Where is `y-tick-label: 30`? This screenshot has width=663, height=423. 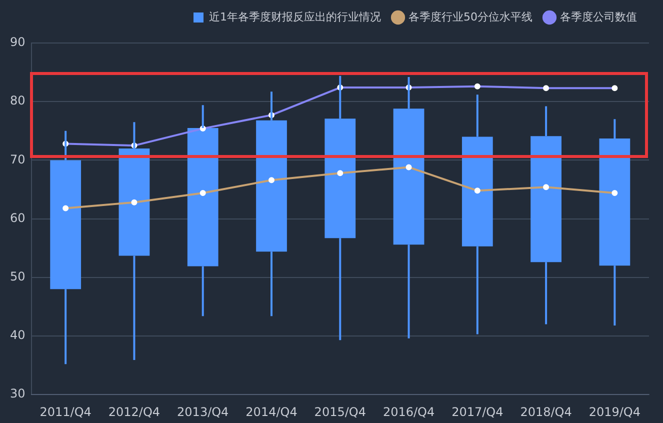 y-tick-label: 30 is located at coordinates (18, 393).